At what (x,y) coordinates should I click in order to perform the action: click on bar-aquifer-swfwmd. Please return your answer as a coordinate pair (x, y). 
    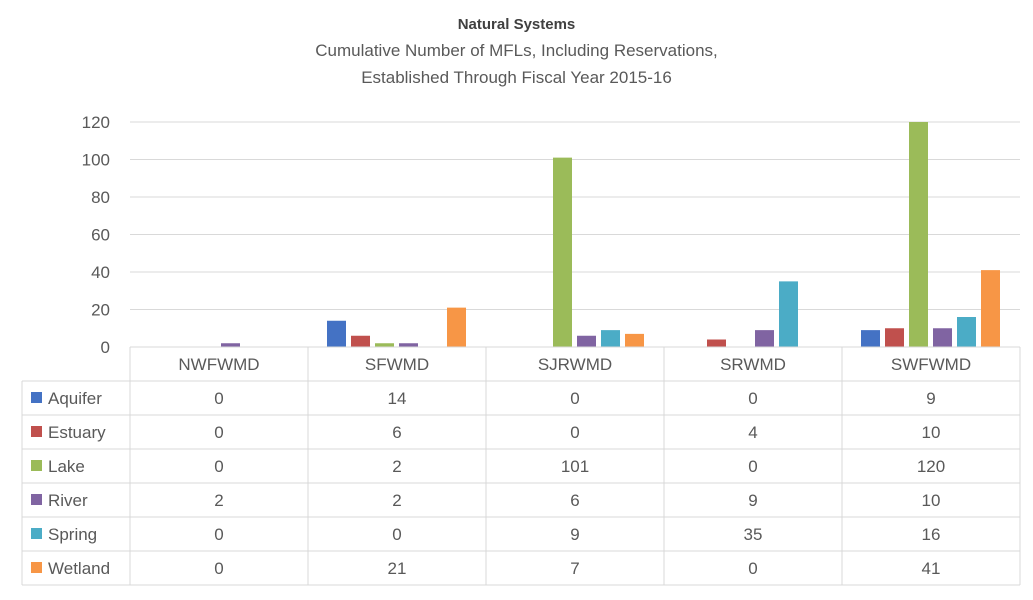
    Looking at the image, I should click on (870, 338).